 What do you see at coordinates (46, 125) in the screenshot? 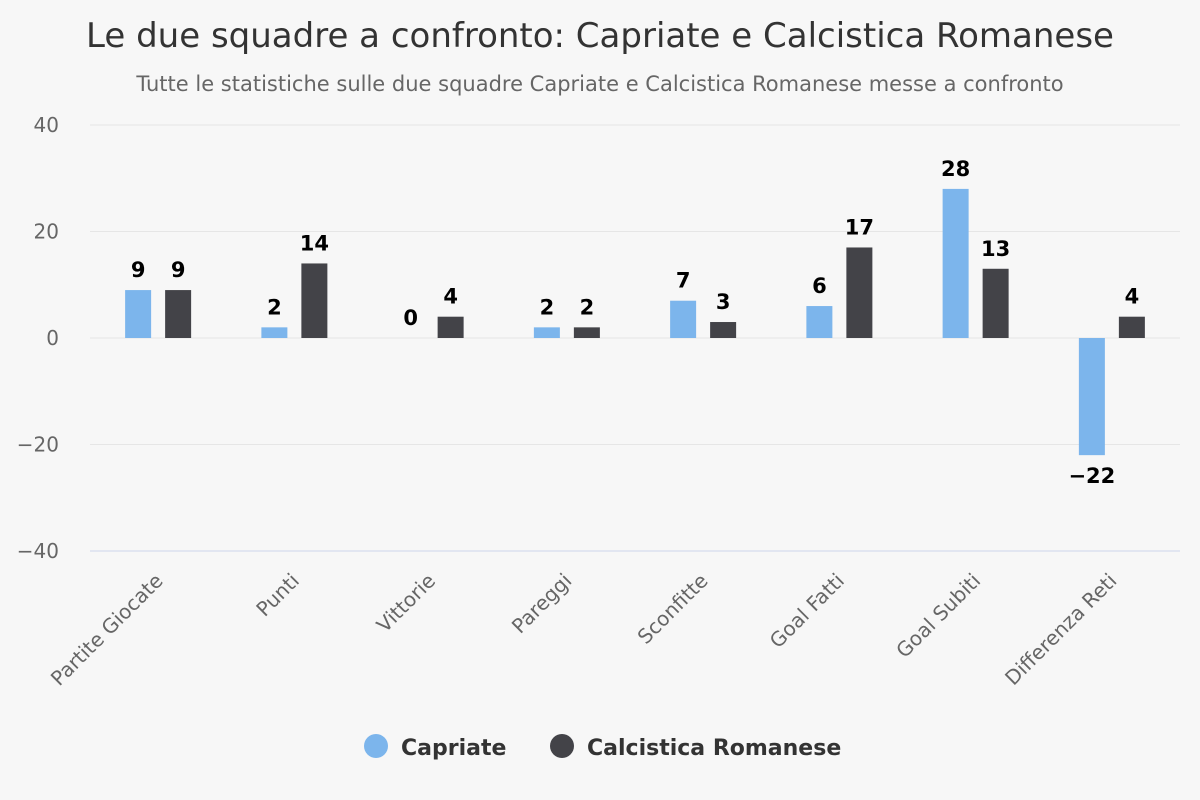
I see `y-tick-label: 40` at bounding box center [46, 125].